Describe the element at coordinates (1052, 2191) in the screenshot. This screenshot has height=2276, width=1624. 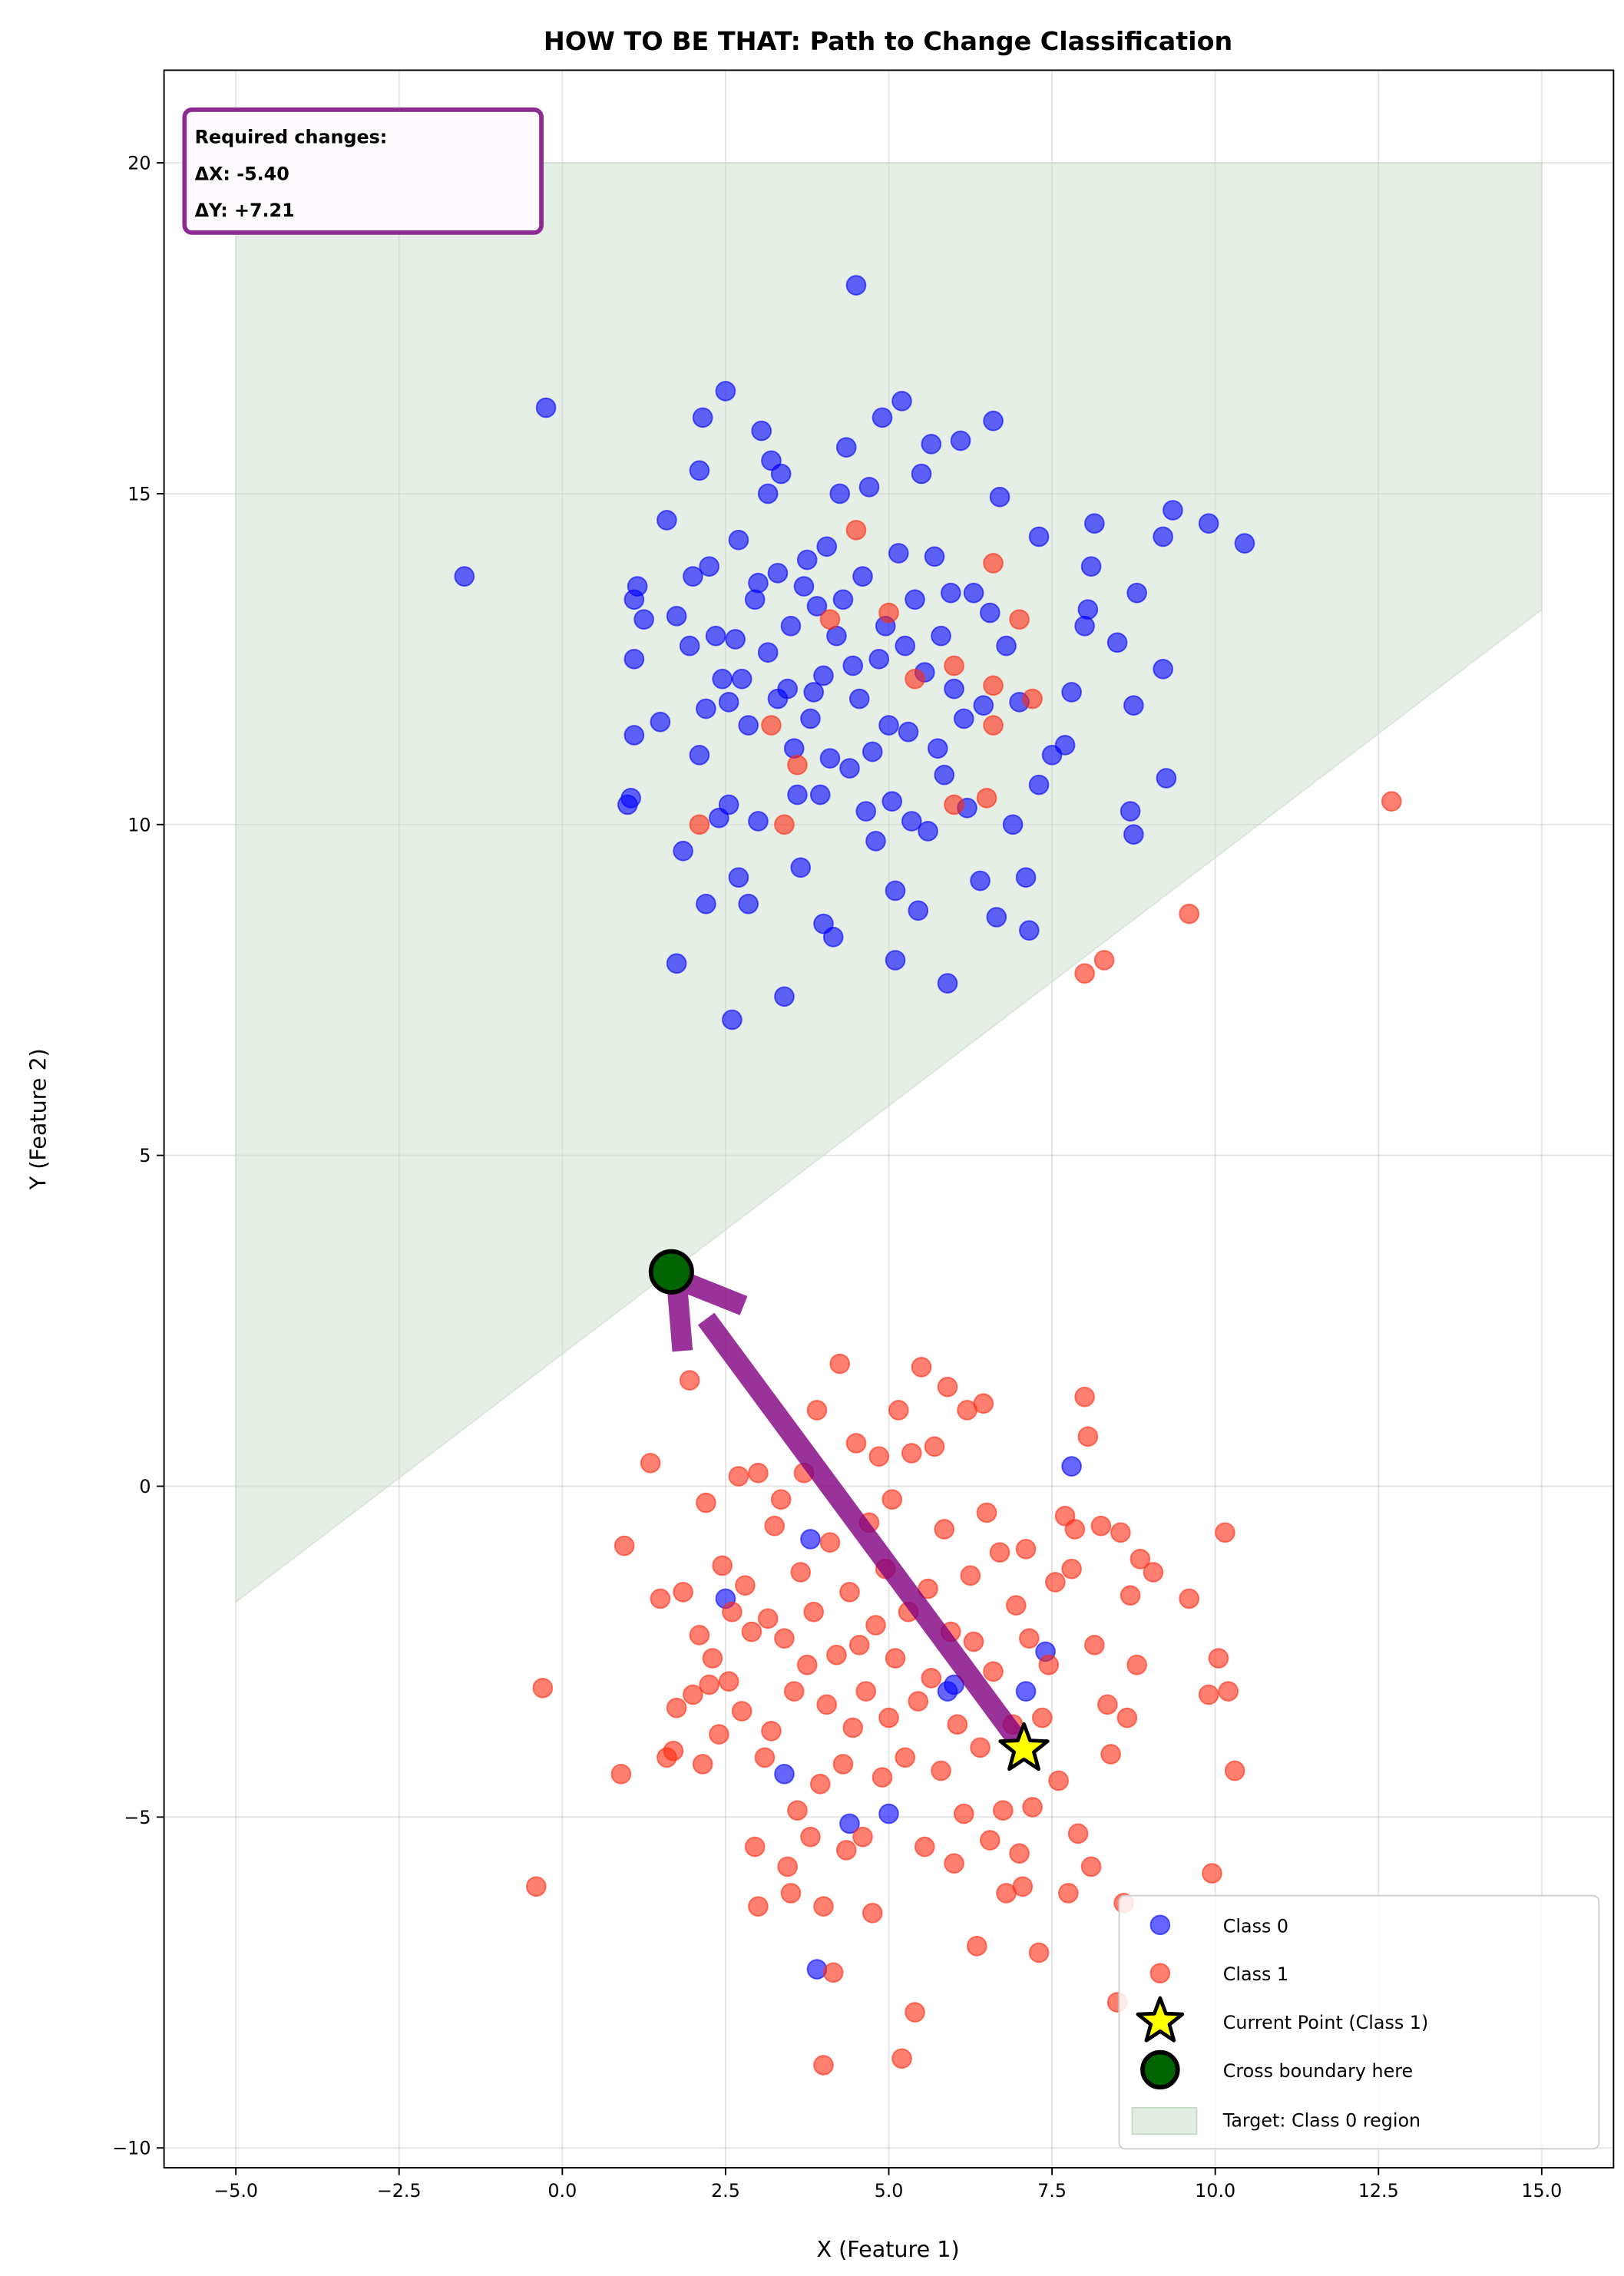
I see `x-tick-label: 7.5` at that location.